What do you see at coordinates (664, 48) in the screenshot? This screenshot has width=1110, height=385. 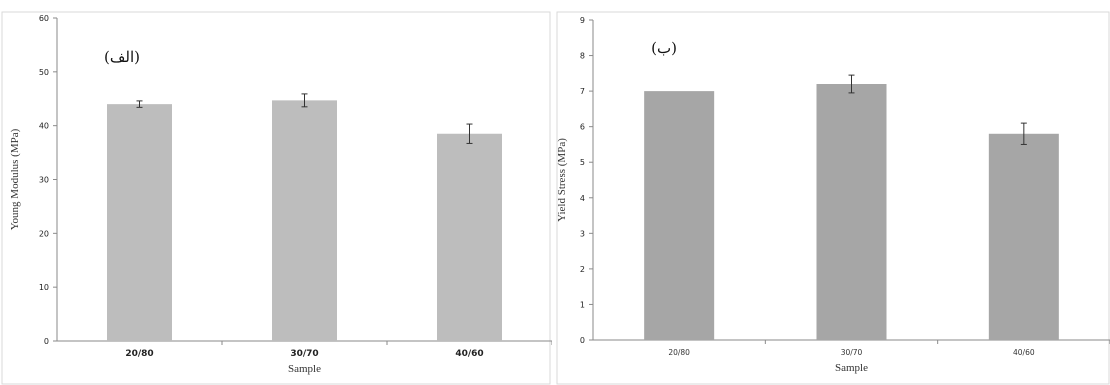 I see `panel-label-b: (ب)` at bounding box center [664, 48].